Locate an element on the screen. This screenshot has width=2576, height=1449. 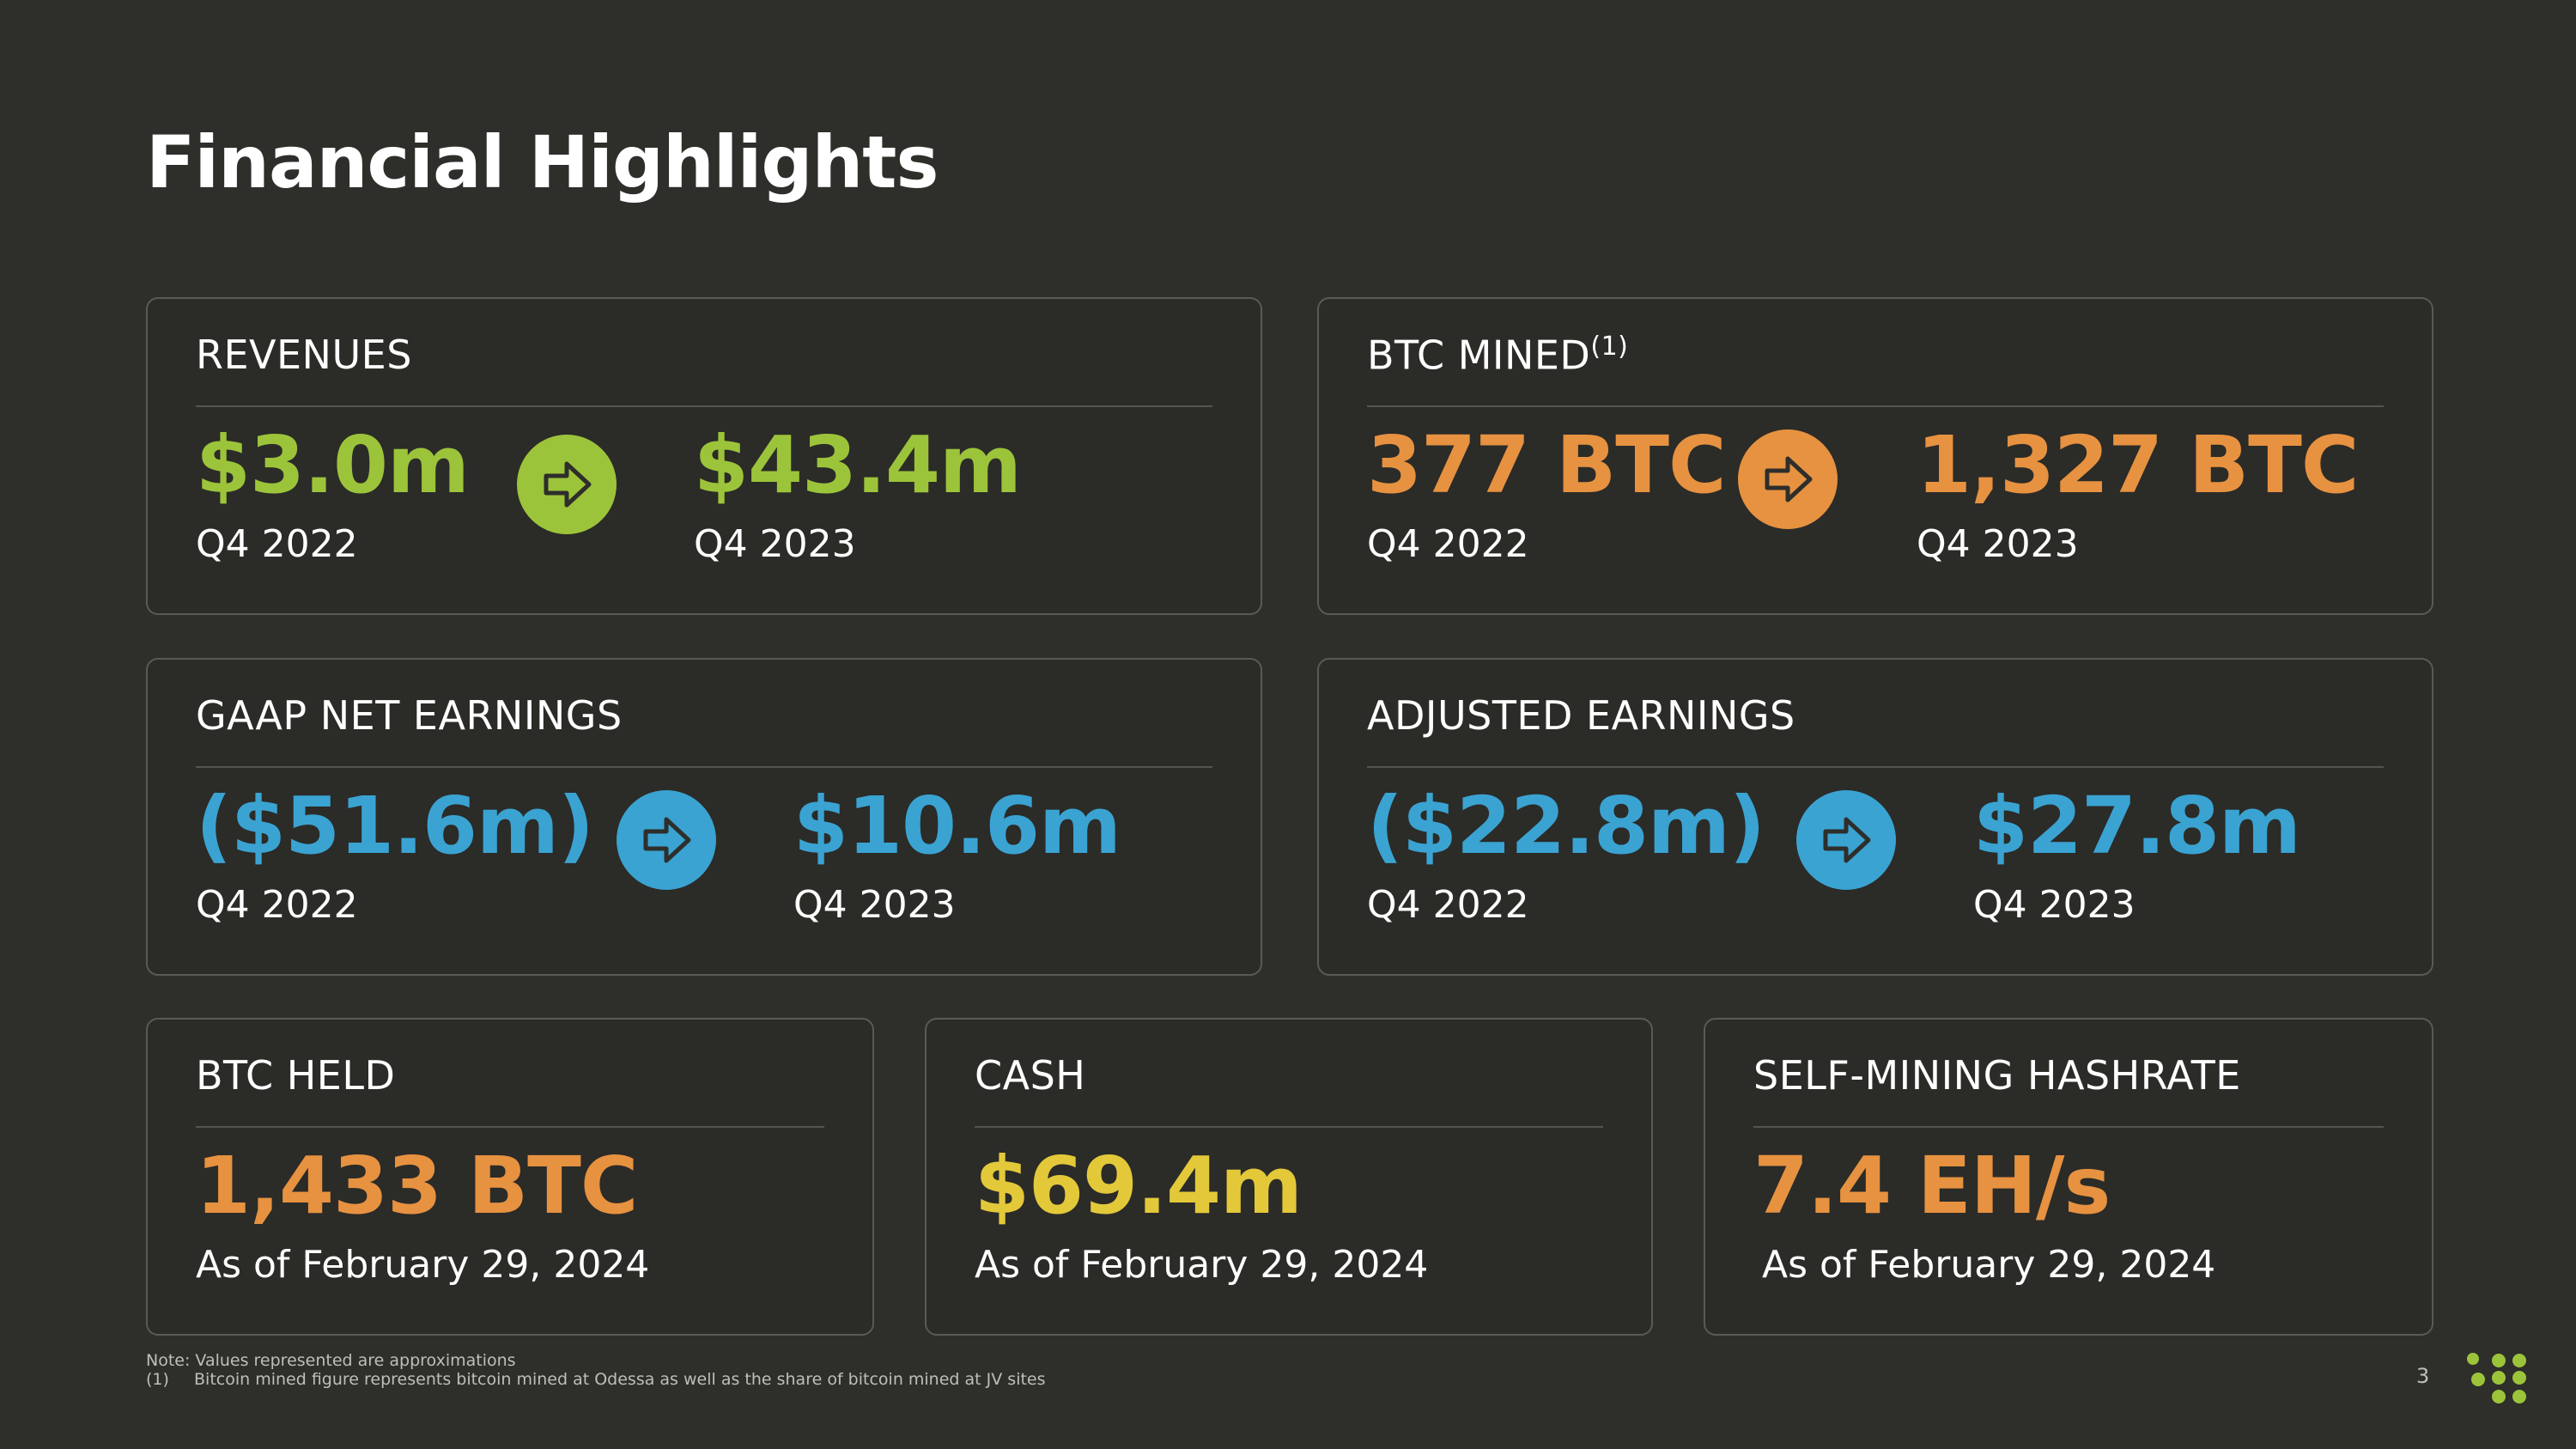
cash-value: $69.4m is located at coordinates (1139, 1186).